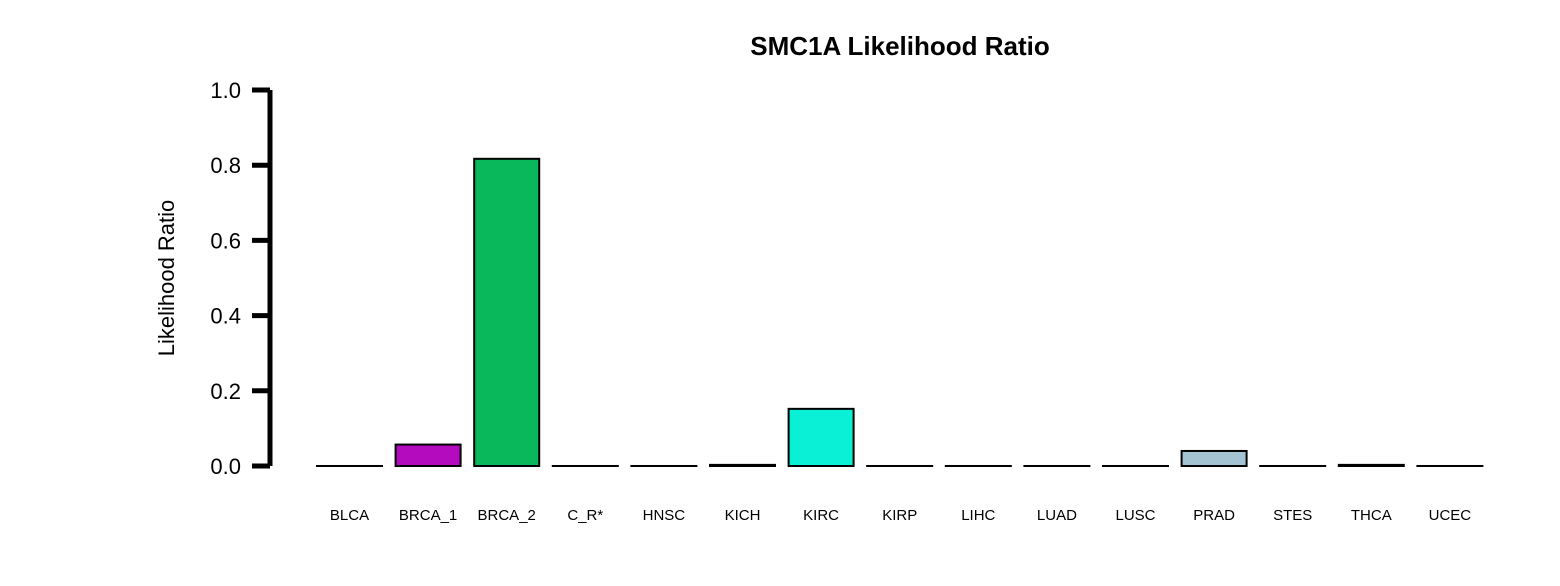  What do you see at coordinates (900, 46) in the screenshot?
I see `chart-title: SMC1A Likelihood Ratio` at bounding box center [900, 46].